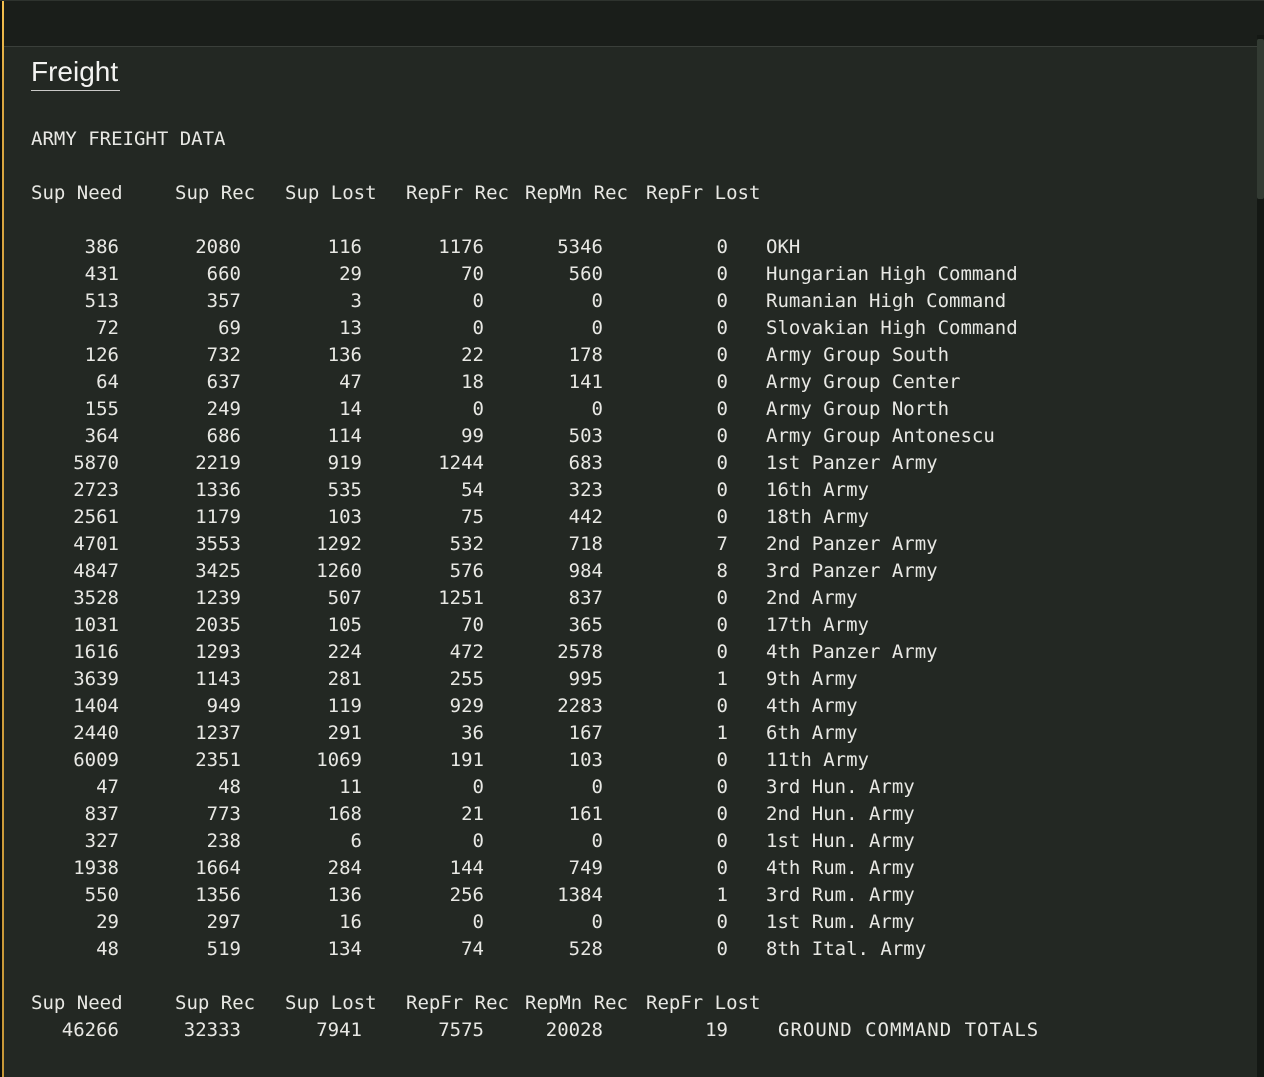 The width and height of the screenshot is (1264, 1077). I want to click on cell-sup-rec: 1356, so click(218, 895).